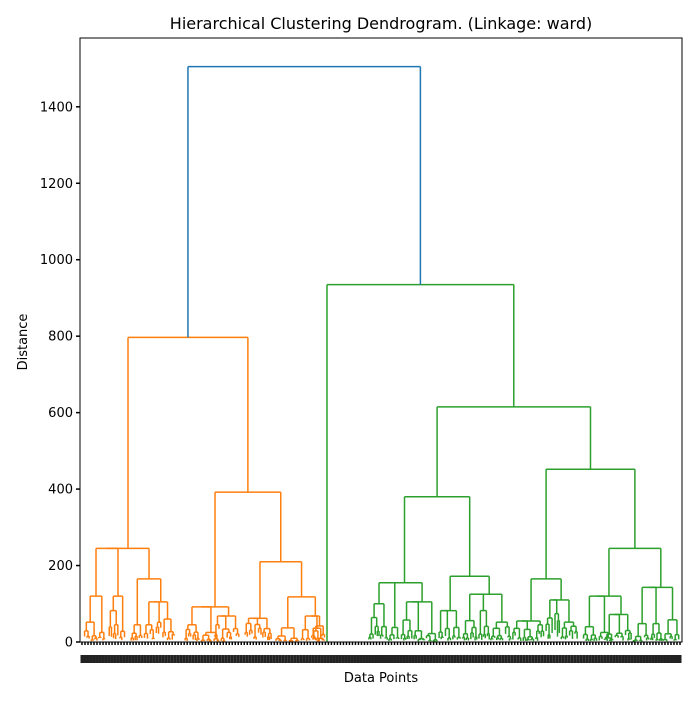 This screenshot has height=705, width=700. I want to click on y-tick-label: 1200, so click(56, 184).